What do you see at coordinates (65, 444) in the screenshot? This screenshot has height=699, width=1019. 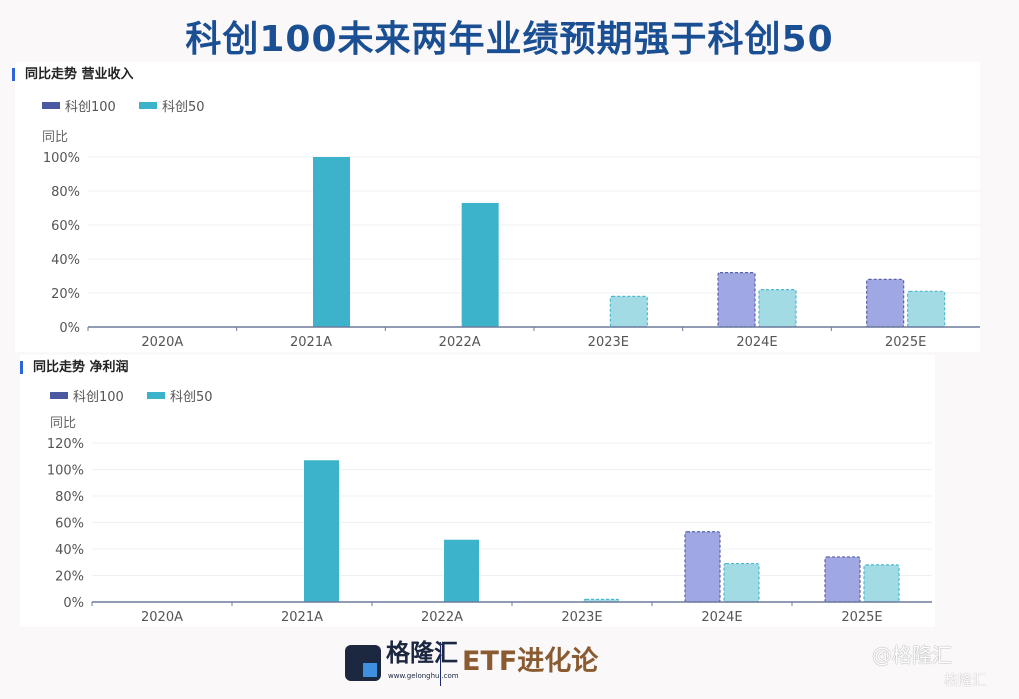 I see `y-tick-label: 120%` at bounding box center [65, 444].